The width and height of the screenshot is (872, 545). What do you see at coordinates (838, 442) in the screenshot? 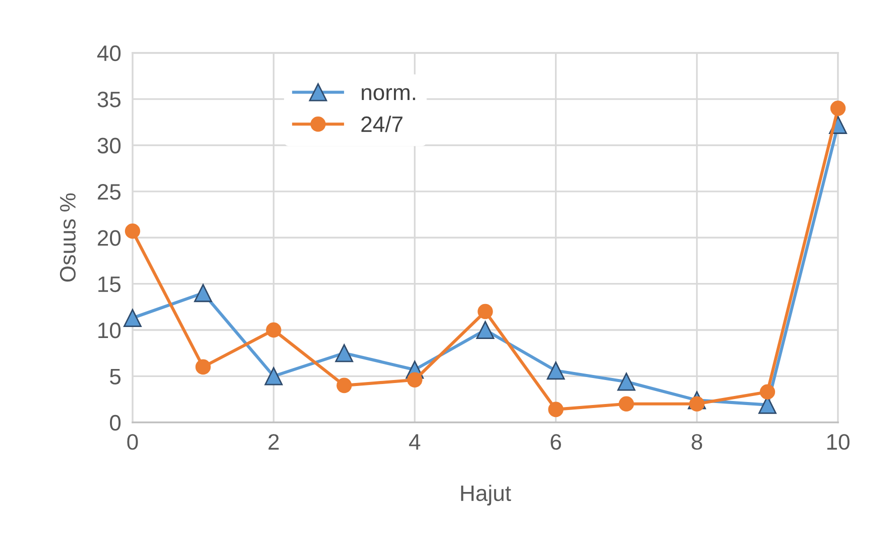
I see `x-tick-label: 10` at bounding box center [838, 442].